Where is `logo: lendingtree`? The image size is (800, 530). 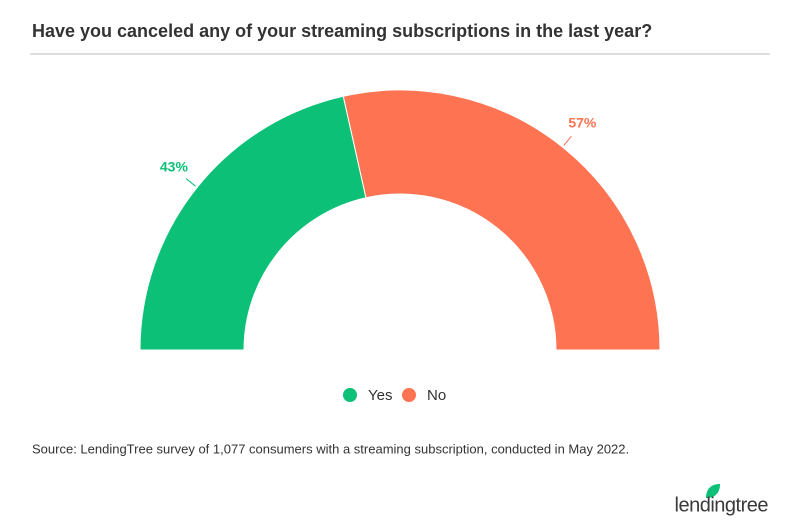 logo: lendingtree is located at coordinates (722, 505).